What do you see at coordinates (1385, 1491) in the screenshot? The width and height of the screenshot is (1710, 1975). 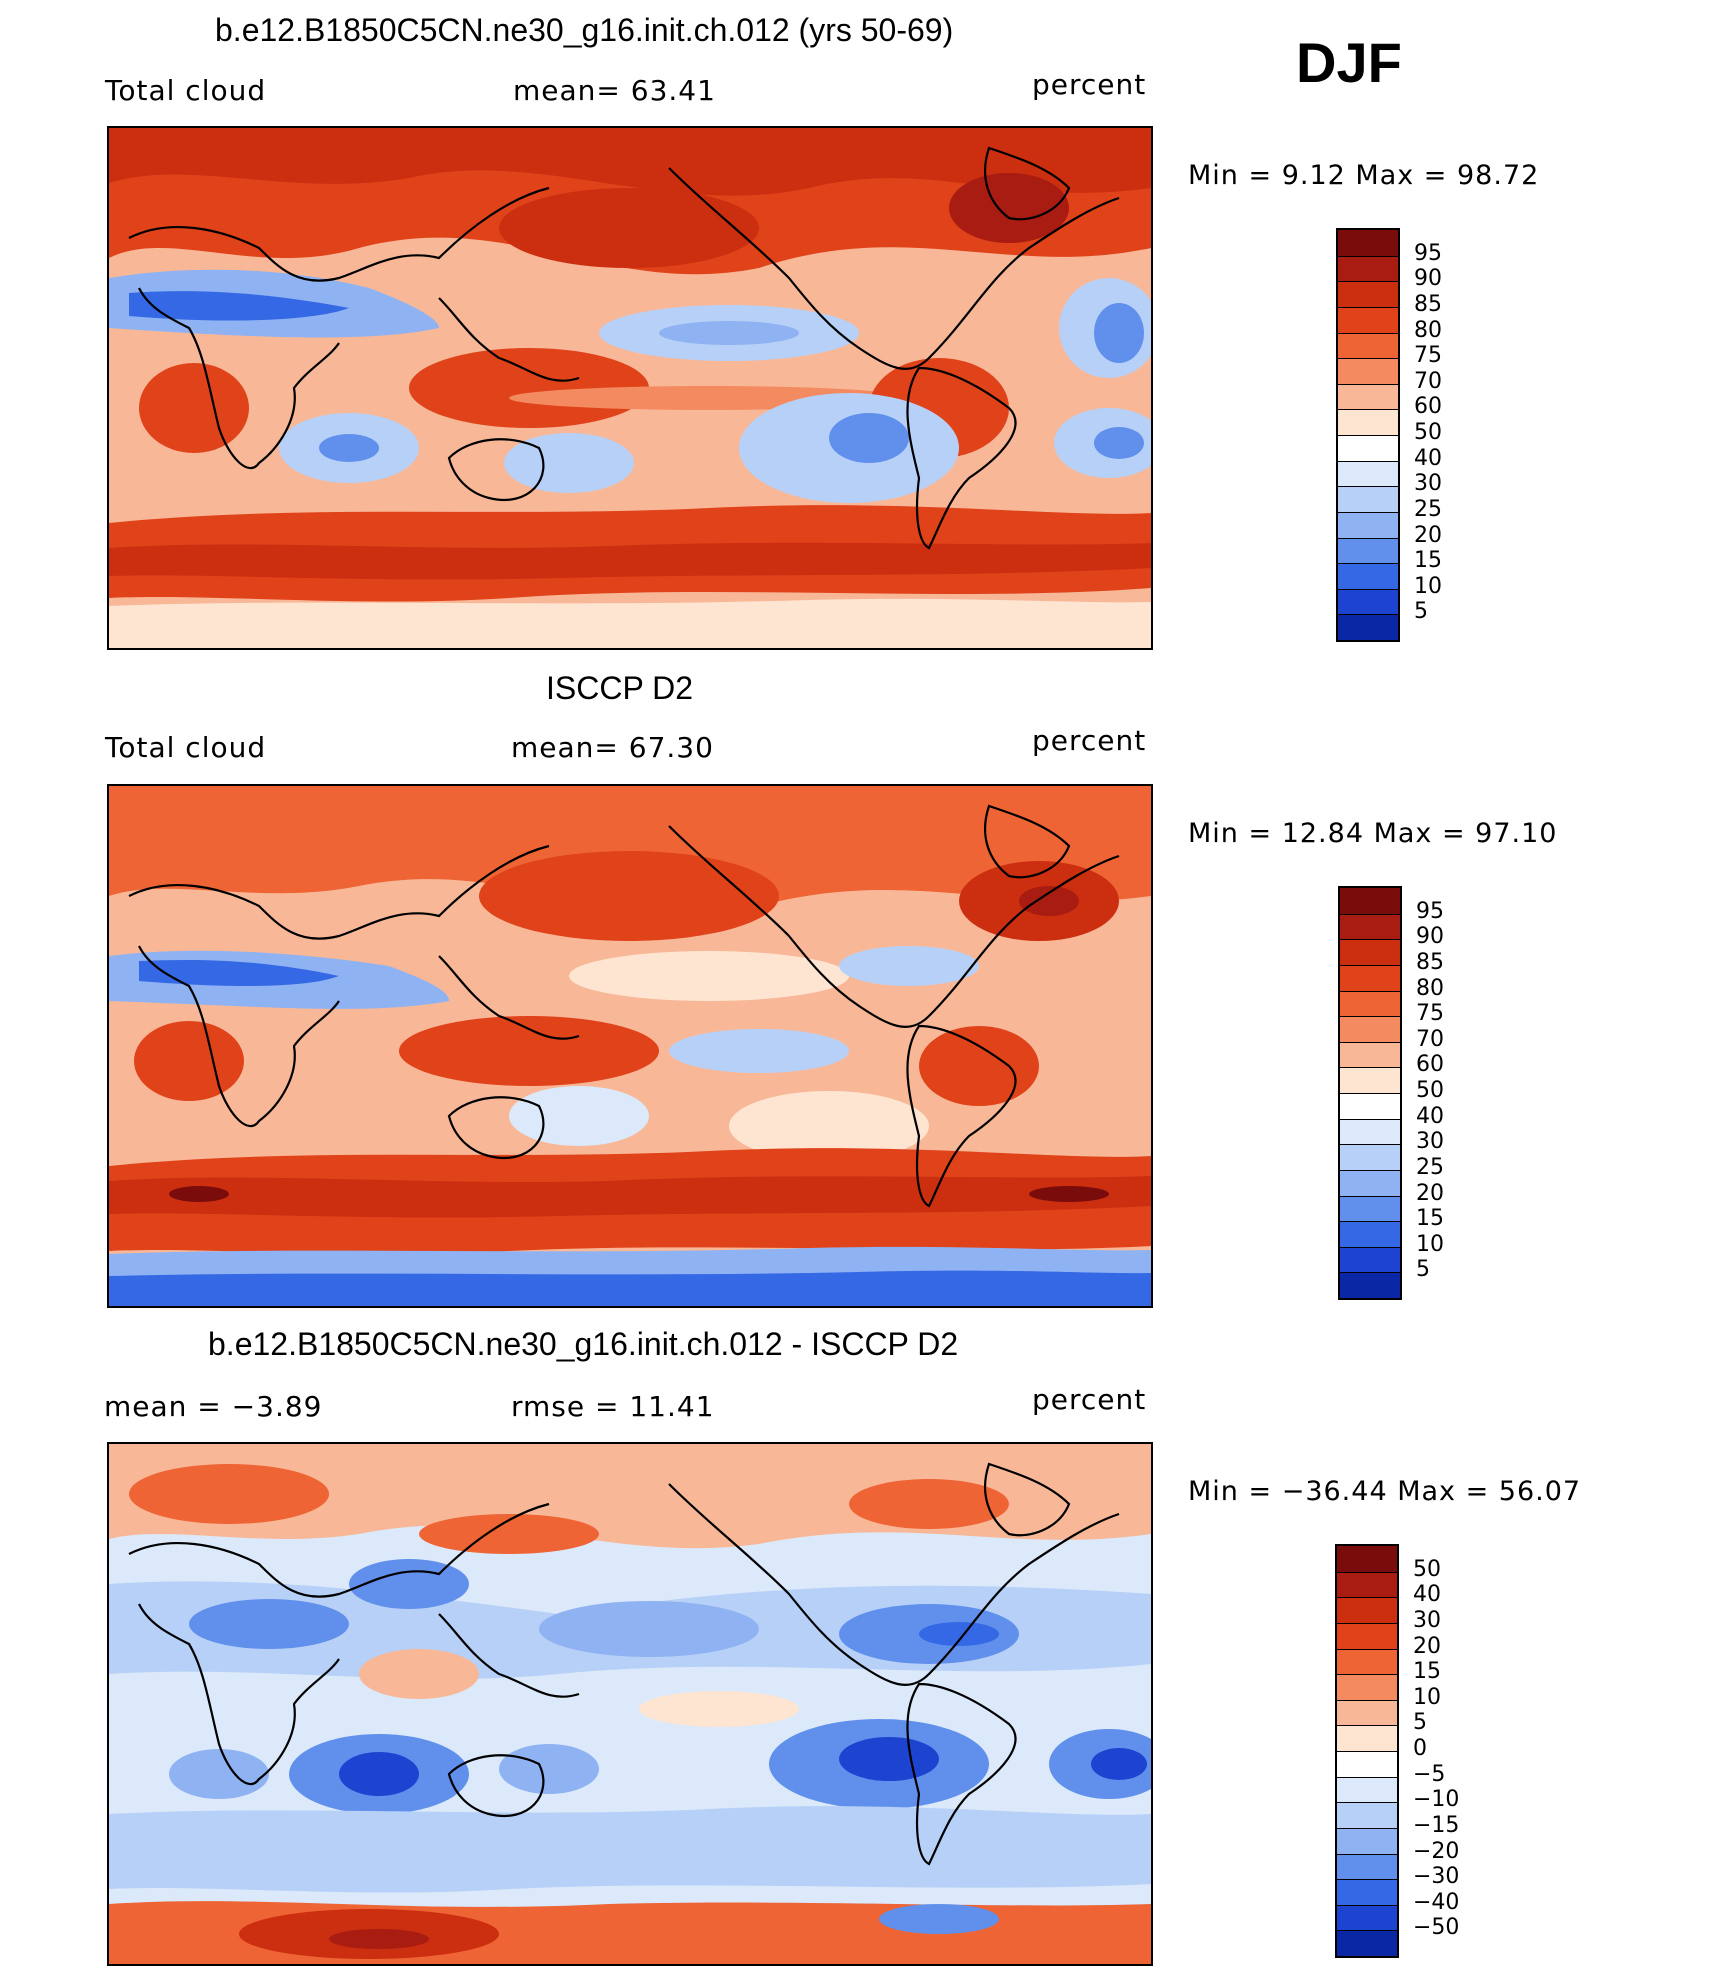 I see `panel-3-minmax: Min = −36.44 Max = 56.07` at bounding box center [1385, 1491].